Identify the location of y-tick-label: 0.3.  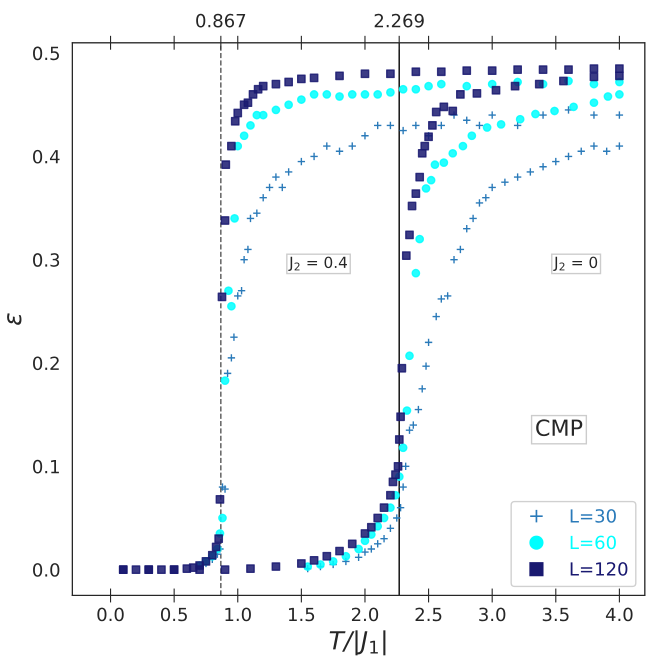
(46, 260).